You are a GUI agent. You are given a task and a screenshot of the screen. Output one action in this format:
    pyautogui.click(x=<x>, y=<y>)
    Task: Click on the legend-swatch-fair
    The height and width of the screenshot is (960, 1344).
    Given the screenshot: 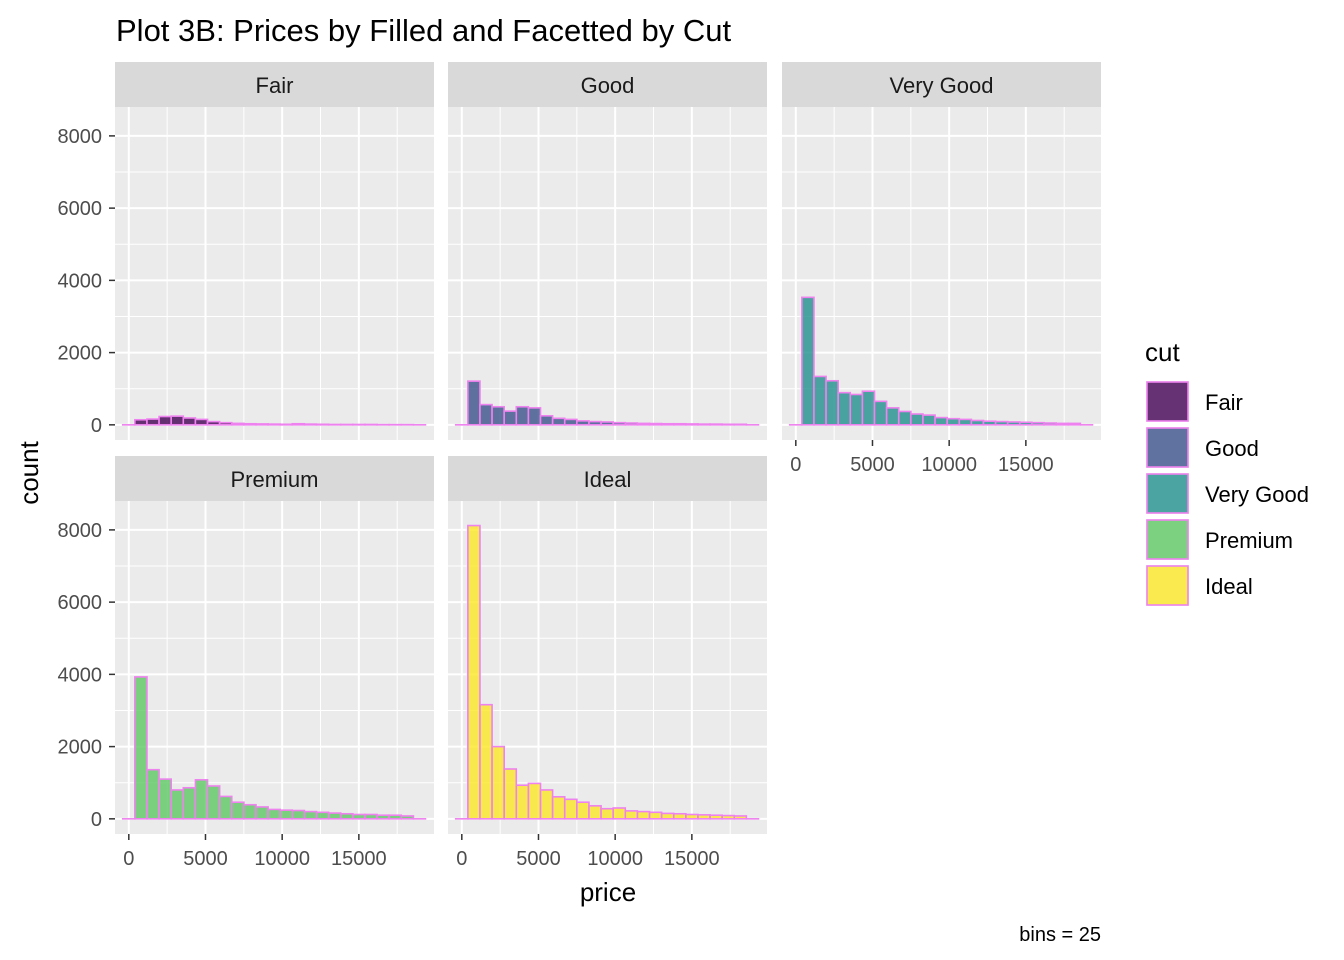 What is the action you would take?
    pyautogui.click(x=1167, y=401)
    